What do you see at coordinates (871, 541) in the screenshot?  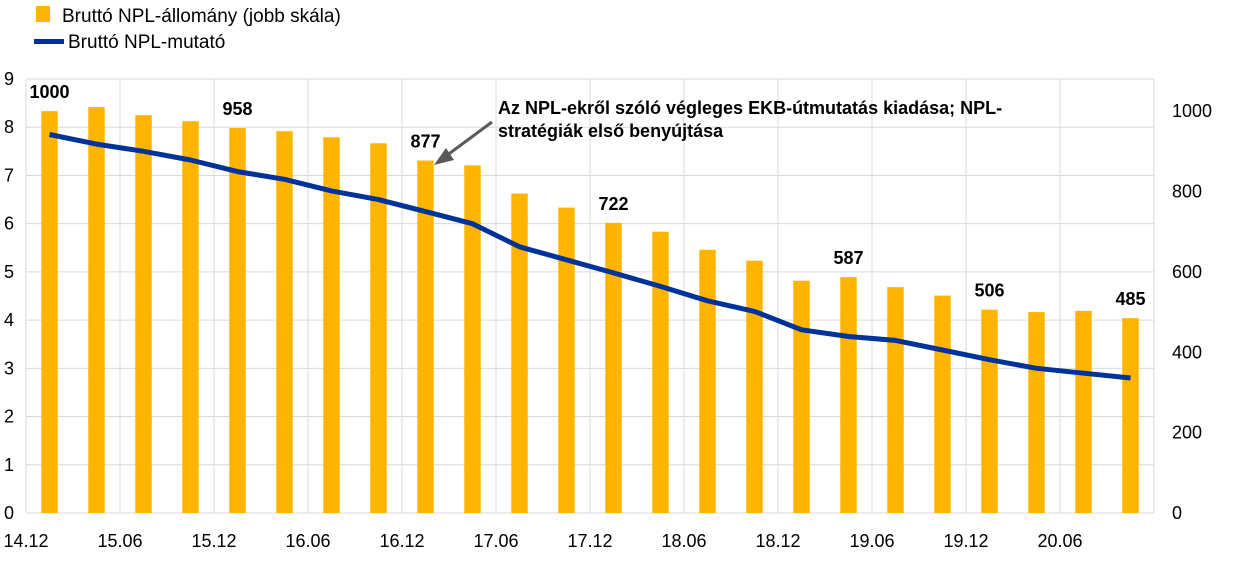 I see `x-tick-label: 19.06` at bounding box center [871, 541].